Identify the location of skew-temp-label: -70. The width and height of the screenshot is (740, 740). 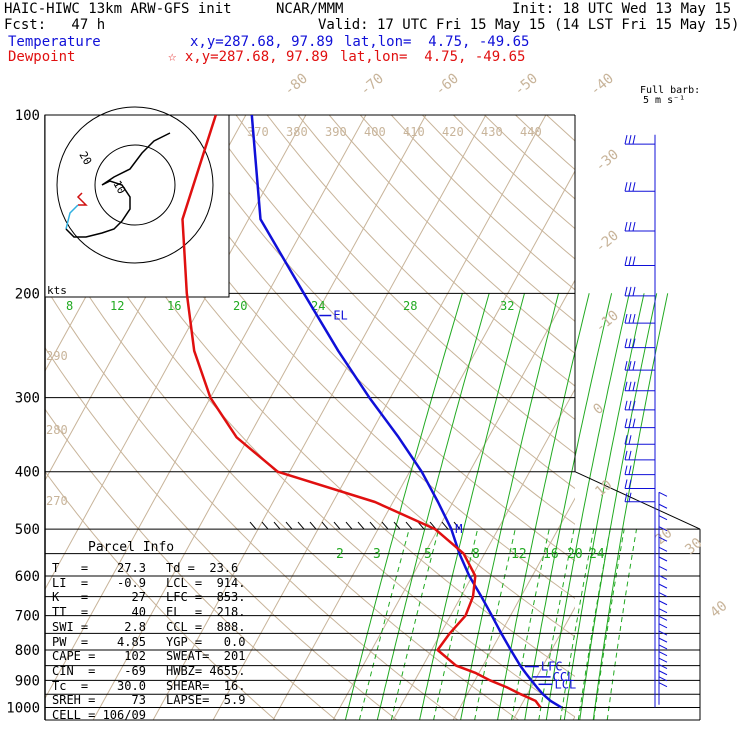
(372, 85).